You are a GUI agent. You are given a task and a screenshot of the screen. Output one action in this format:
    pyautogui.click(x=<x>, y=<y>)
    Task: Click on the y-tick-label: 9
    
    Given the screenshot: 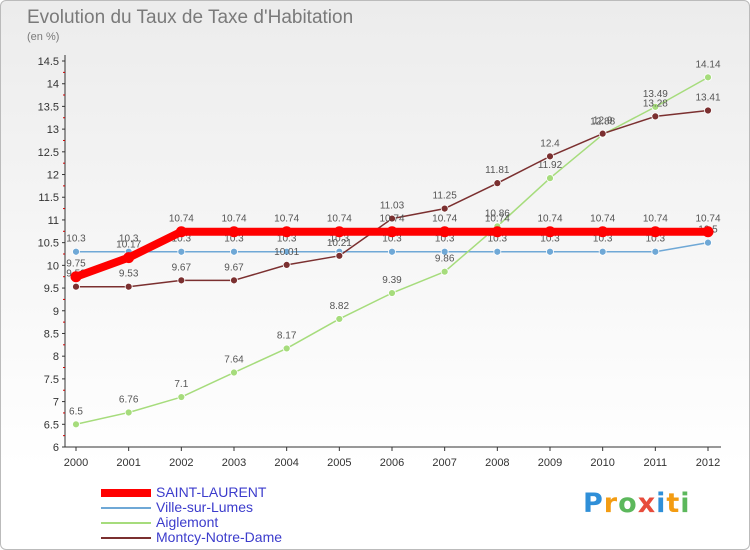 What is the action you would take?
    pyautogui.click(x=56, y=312)
    